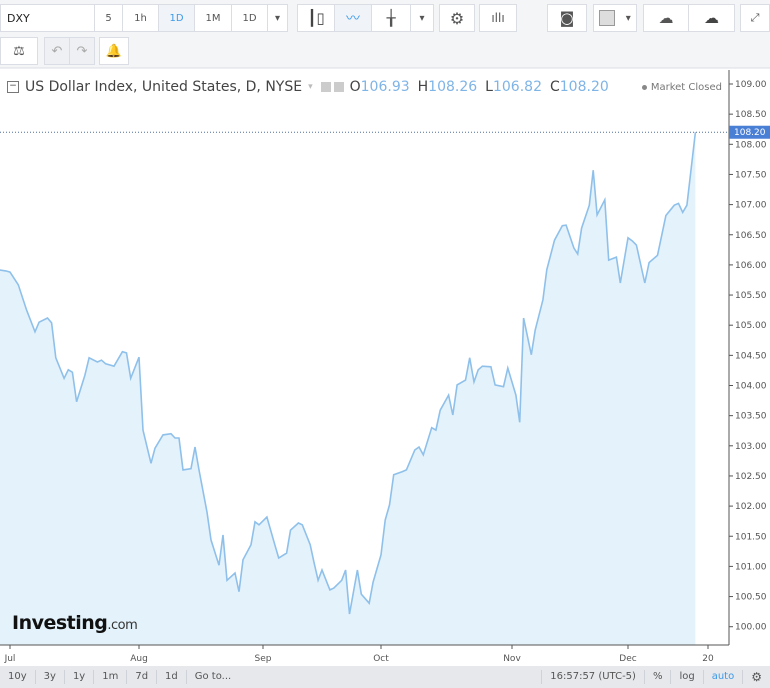 The image size is (770, 688). Describe the element at coordinates (512, 659) in the screenshot. I see `x-tick-label: Nov` at that location.